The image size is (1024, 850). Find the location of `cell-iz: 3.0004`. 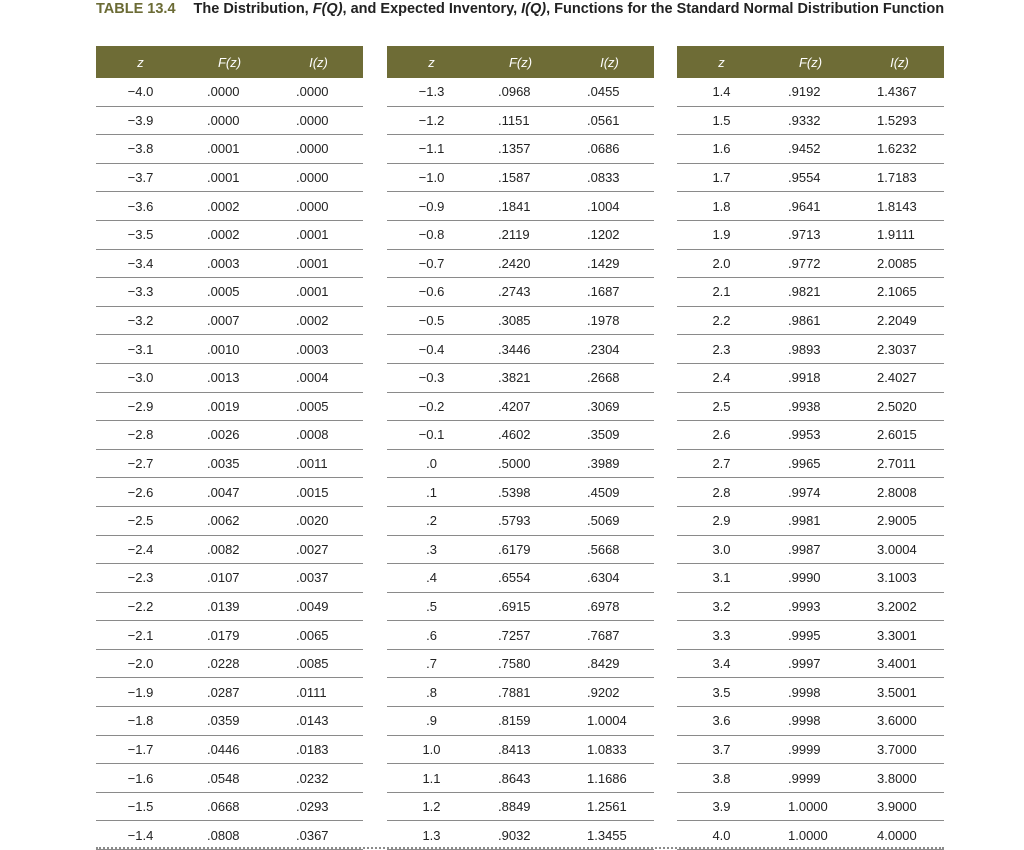

cell-iz: 3.0004 is located at coordinates (899, 550).